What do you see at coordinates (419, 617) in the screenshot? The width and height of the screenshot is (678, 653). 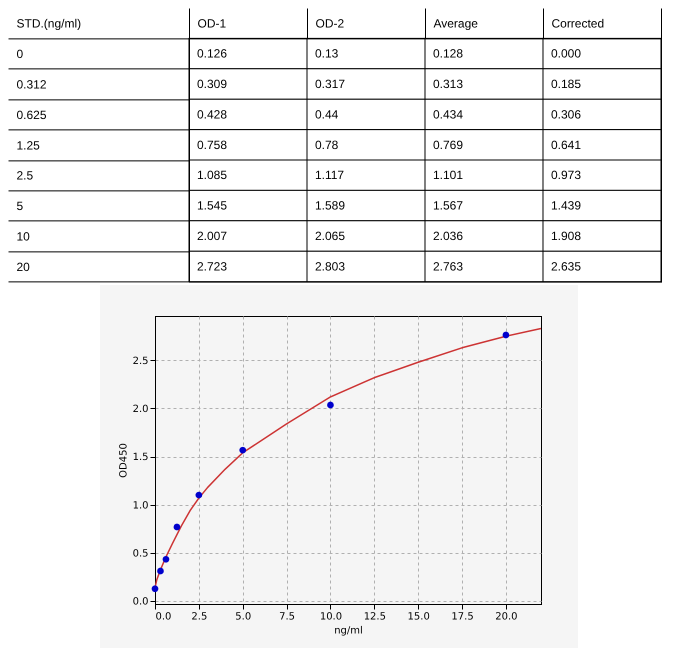 I see `x-tick-label: 15.0` at bounding box center [419, 617].